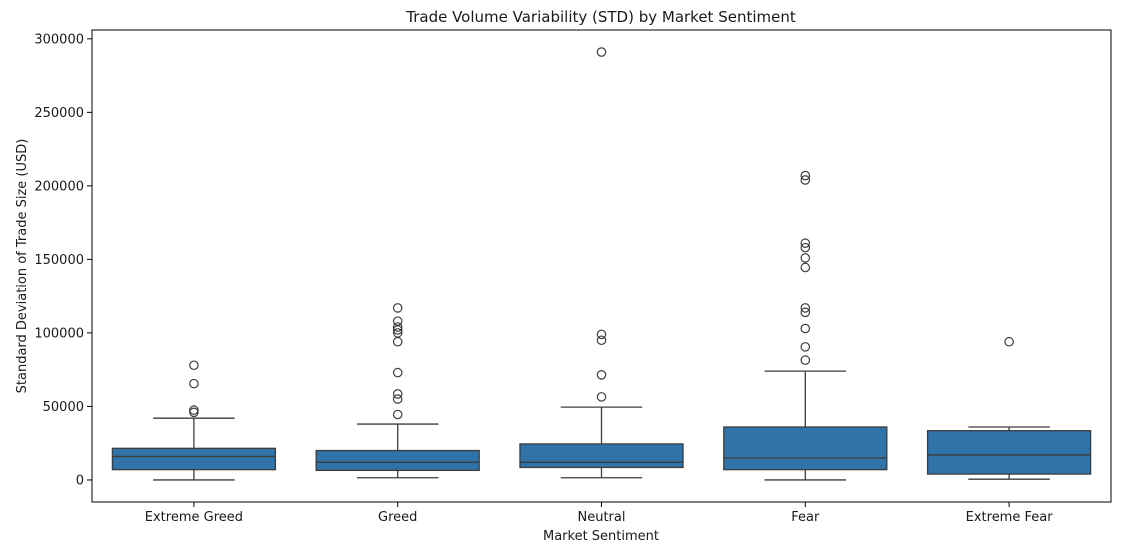 The image size is (1139, 544). I want to click on y-tick-label: 50000, so click(63, 407).